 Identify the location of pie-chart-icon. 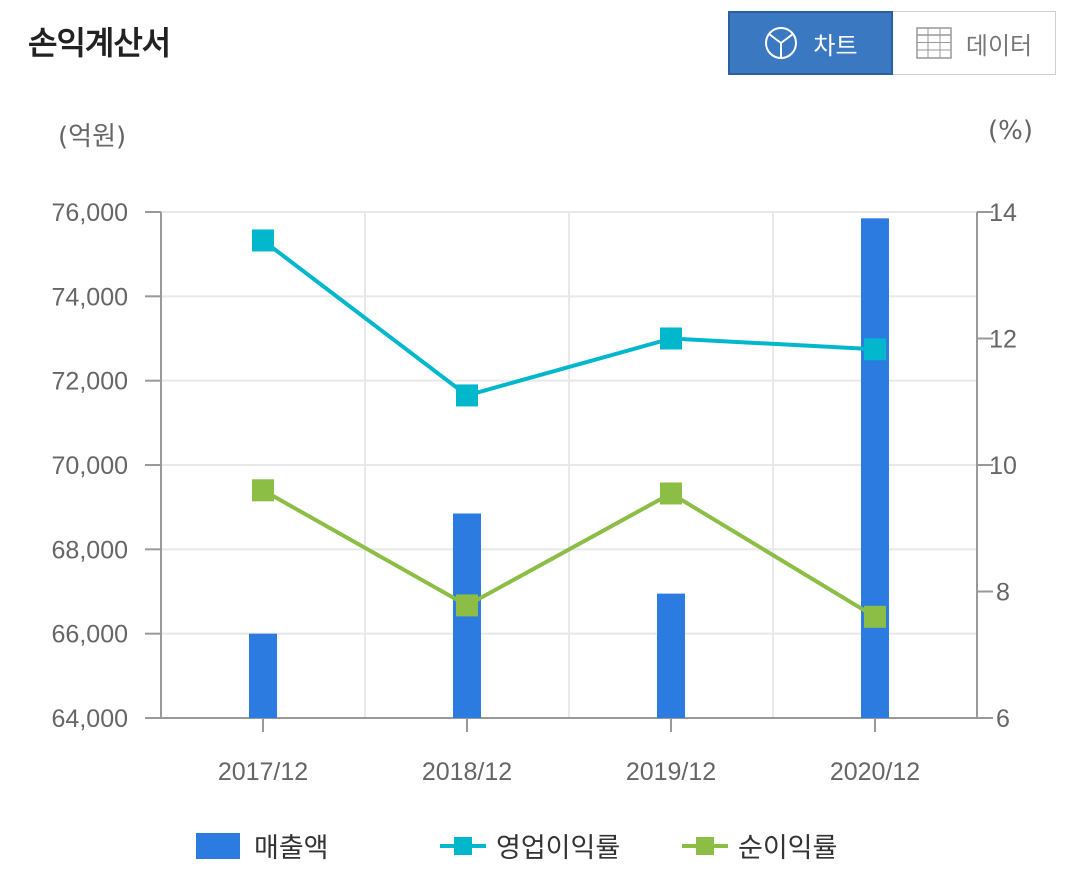
(781, 43).